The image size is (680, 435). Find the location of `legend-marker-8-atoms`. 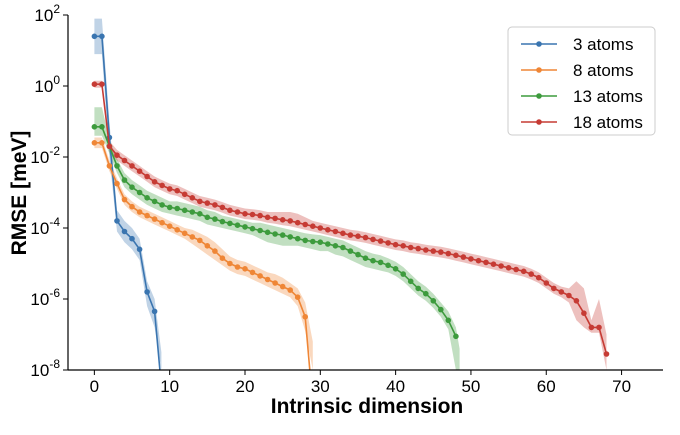

legend-marker-8-atoms is located at coordinates (539, 70).